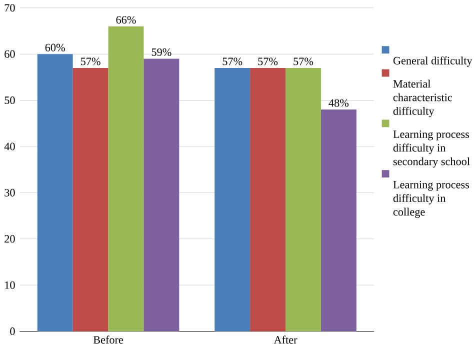  Describe the element at coordinates (126, 20) in the screenshot. I see `data-label: 66%` at that location.